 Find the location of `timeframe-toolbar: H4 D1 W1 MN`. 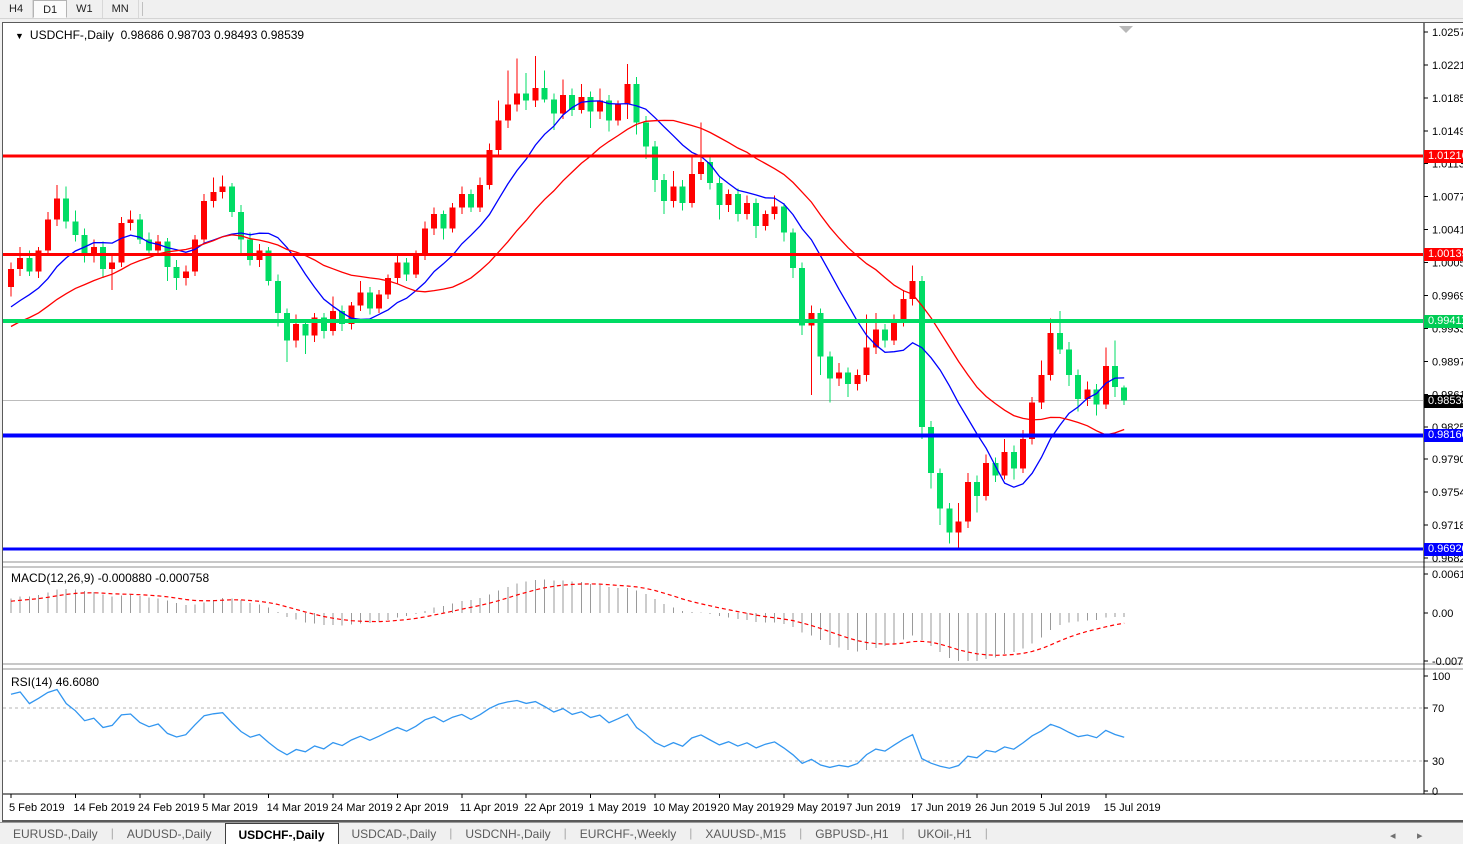

timeframe-toolbar: H4 D1 W1 MN is located at coordinates (731, 9).